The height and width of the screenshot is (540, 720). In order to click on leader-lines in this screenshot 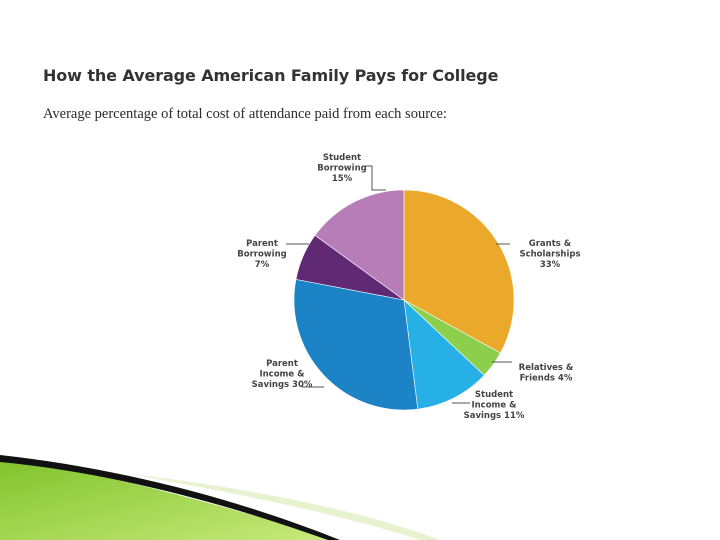, I will do `click(399, 284)`.